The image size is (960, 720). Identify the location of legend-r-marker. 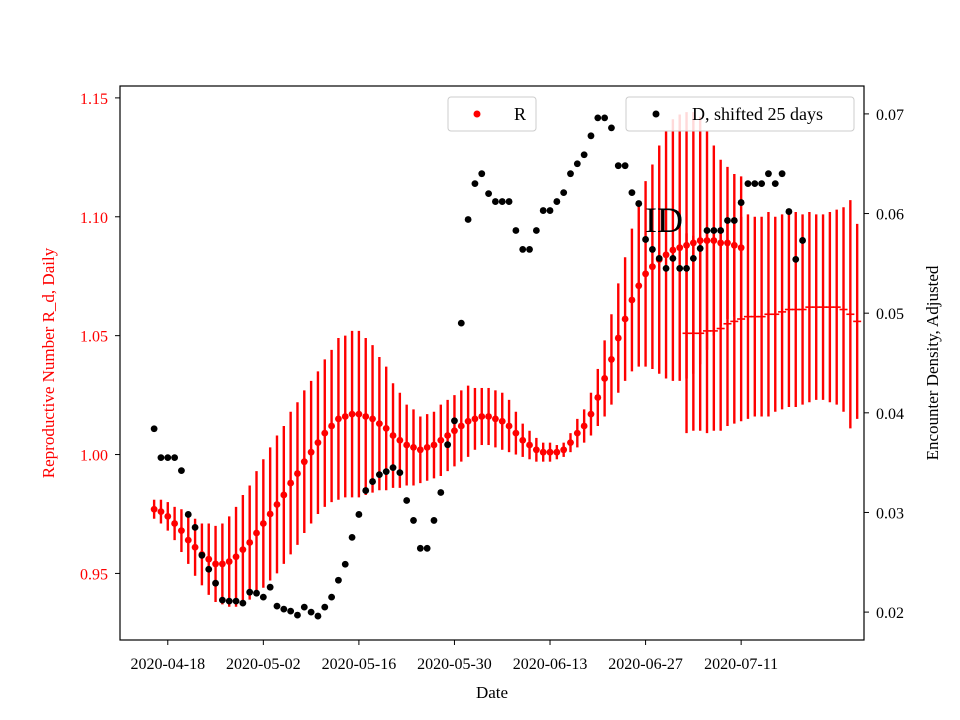
(477, 114).